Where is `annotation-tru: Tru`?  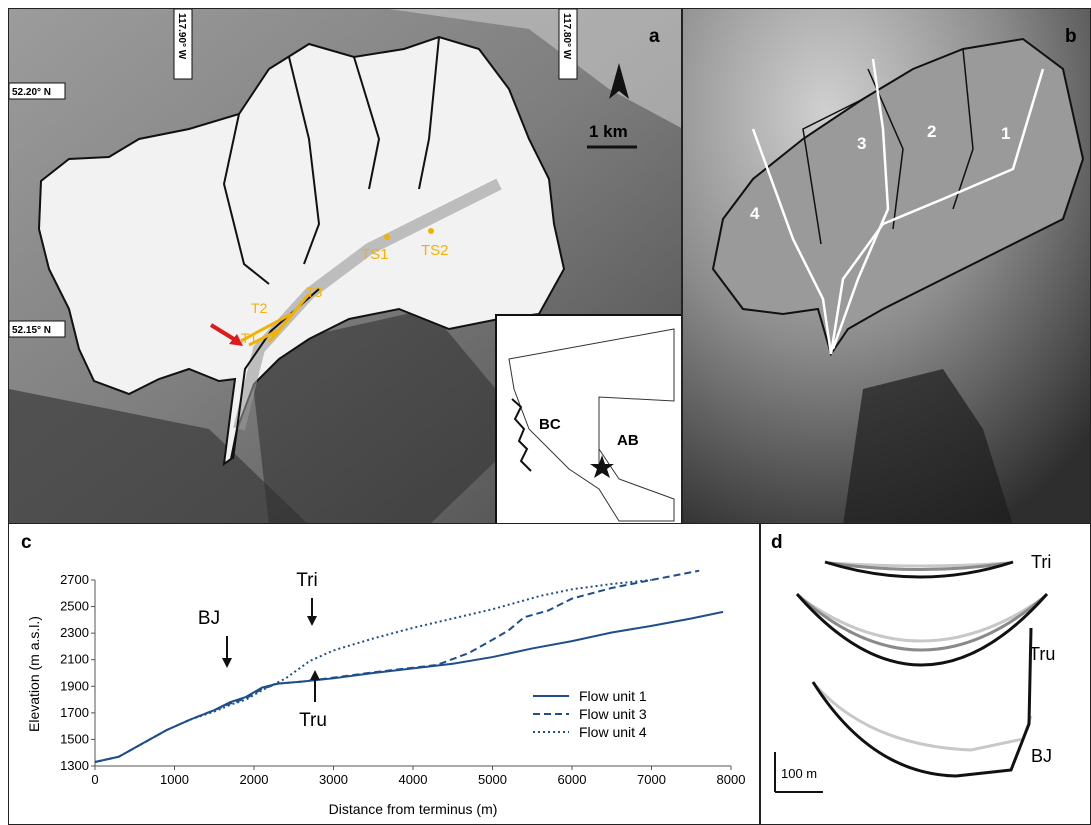
annotation-tru: Tru is located at coordinates (313, 720).